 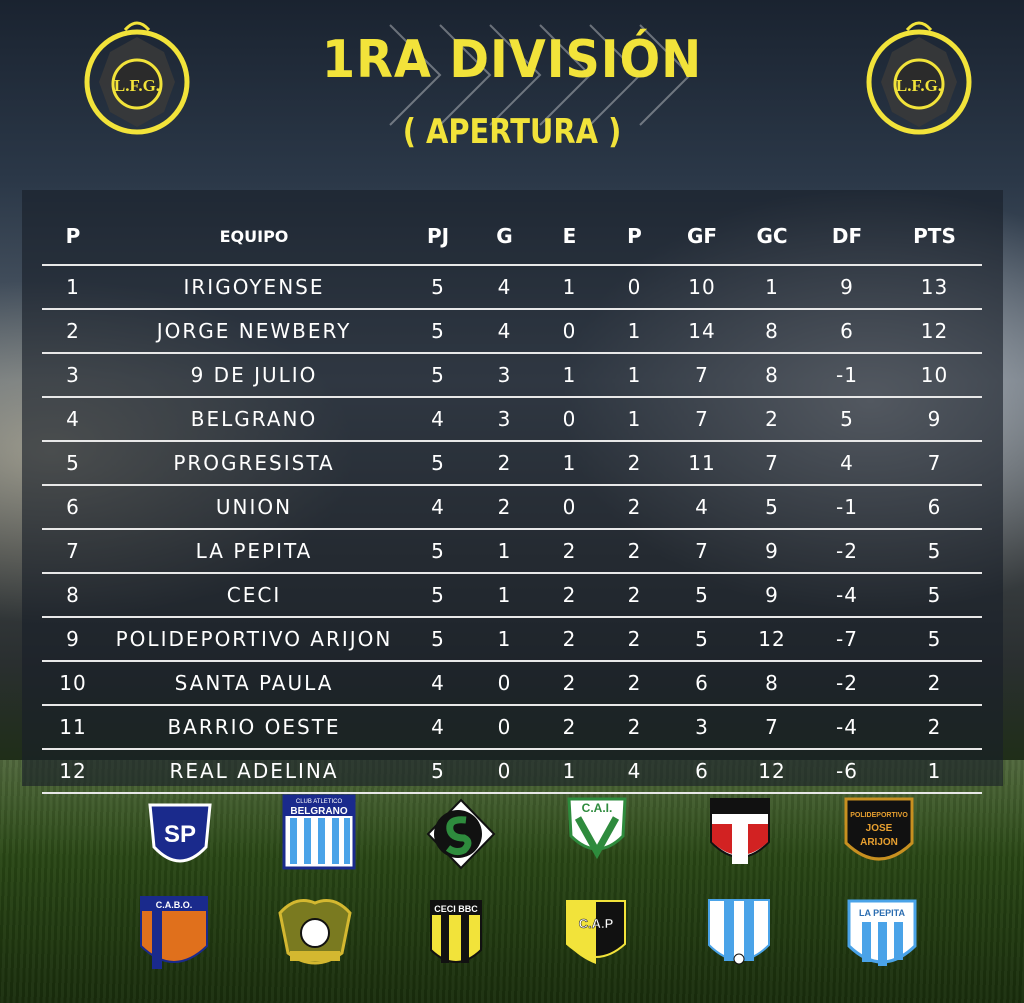 What do you see at coordinates (847, 419) in the screenshot?
I see `cell-goal-diff: 5` at bounding box center [847, 419].